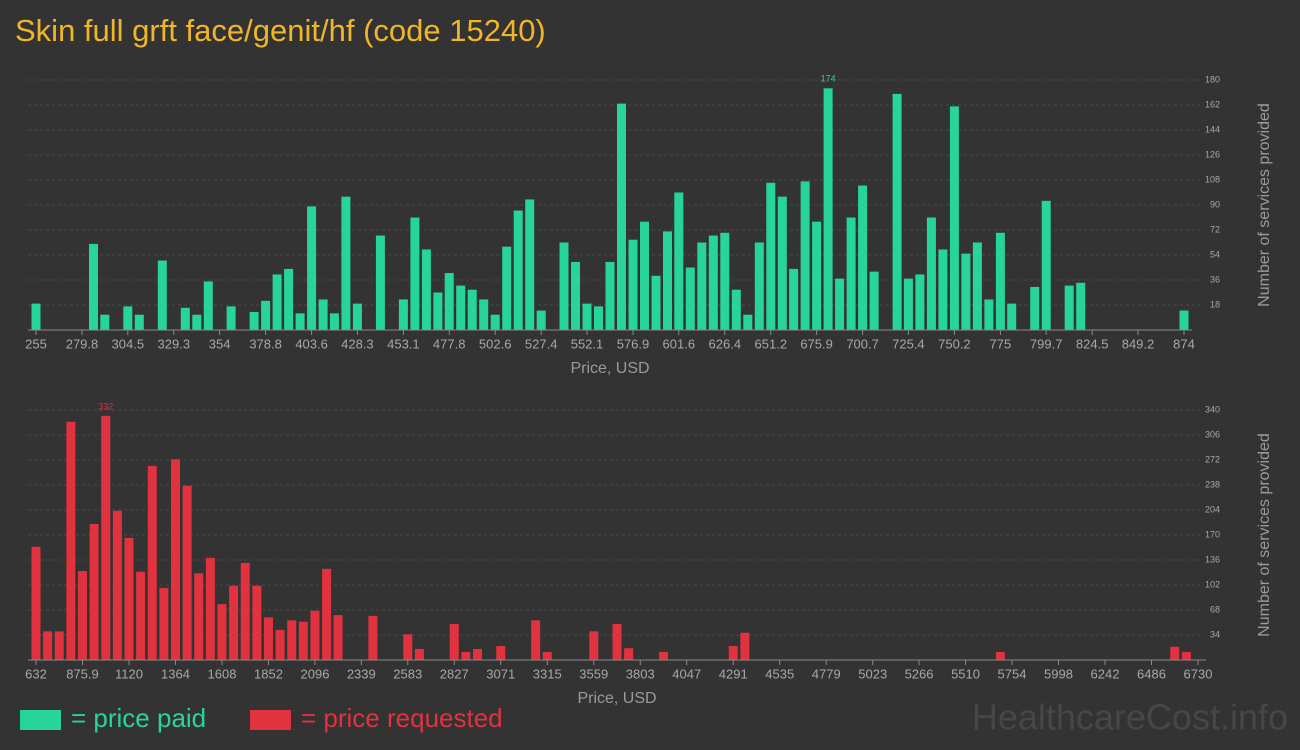 Image resolution: width=1300 pixels, height=750 pixels. I want to click on x-tick-label: 632, so click(36, 673).